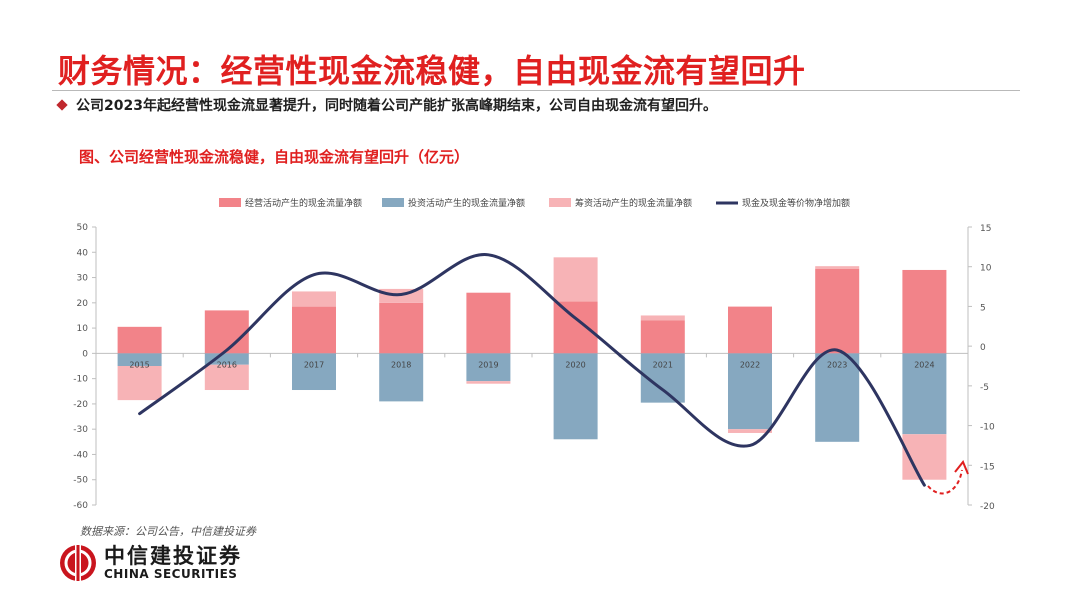 This screenshot has height=599, width=1080. What do you see at coordinates (986, 269) in the screenshot?
I see `right-axis-tick-label: 10` at bounding box center [986, 269].